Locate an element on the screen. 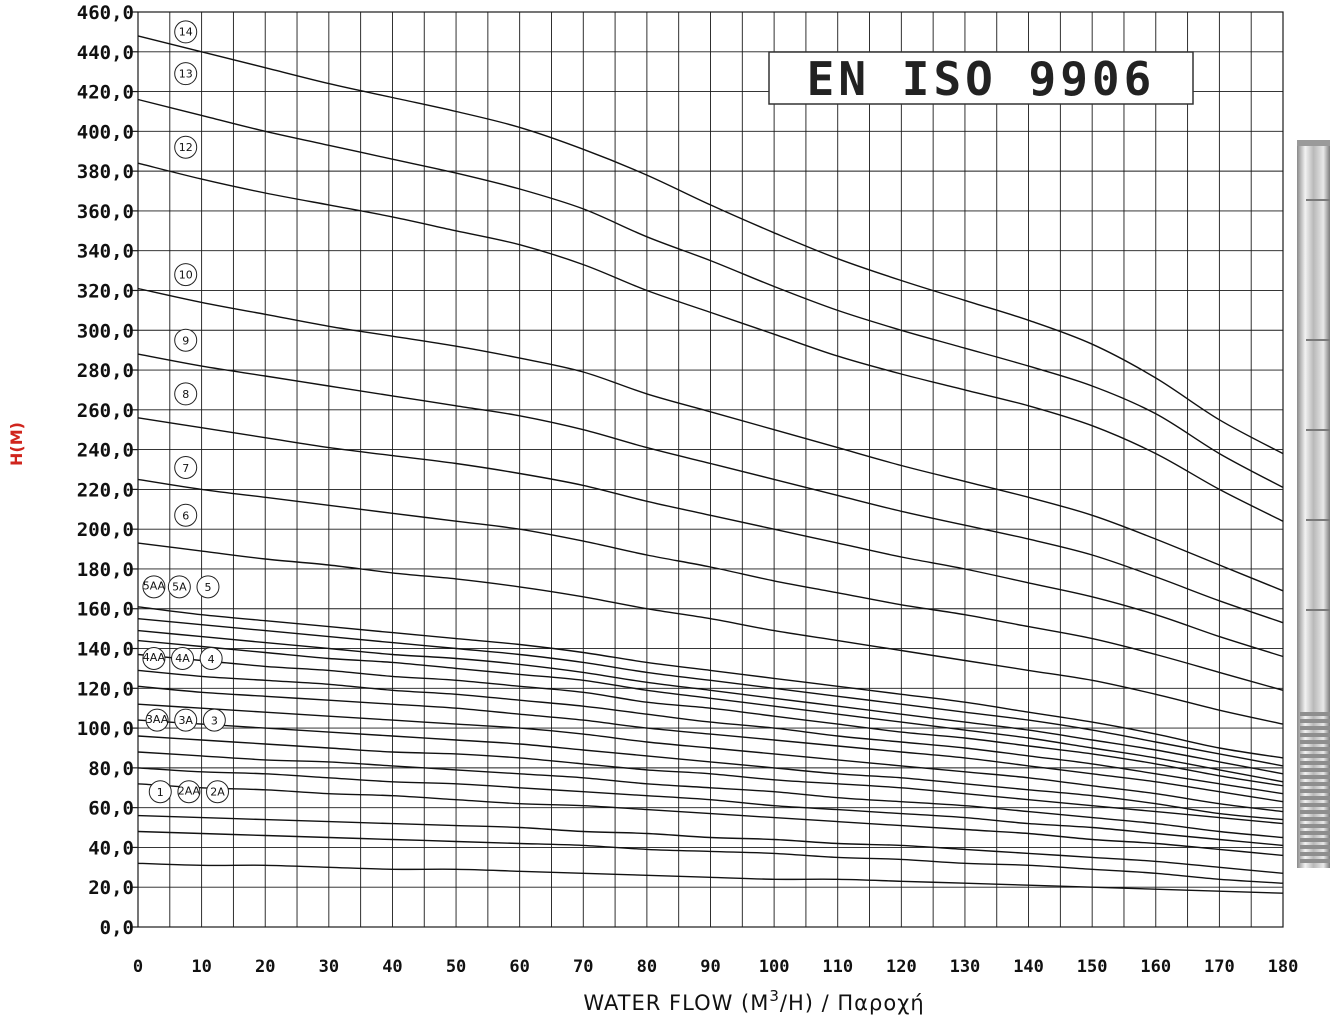  x-tick-label: 0 is located at coordinates (138, 967).